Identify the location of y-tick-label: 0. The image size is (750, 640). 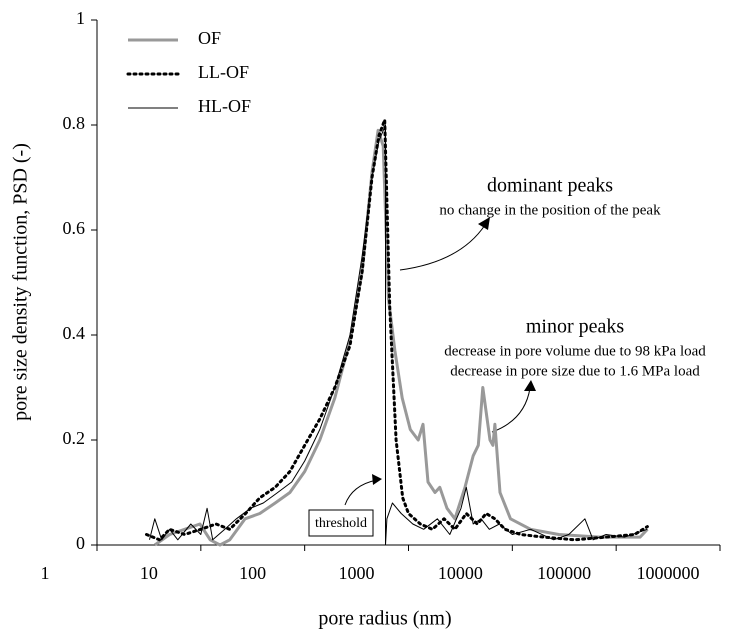
(80, 543).